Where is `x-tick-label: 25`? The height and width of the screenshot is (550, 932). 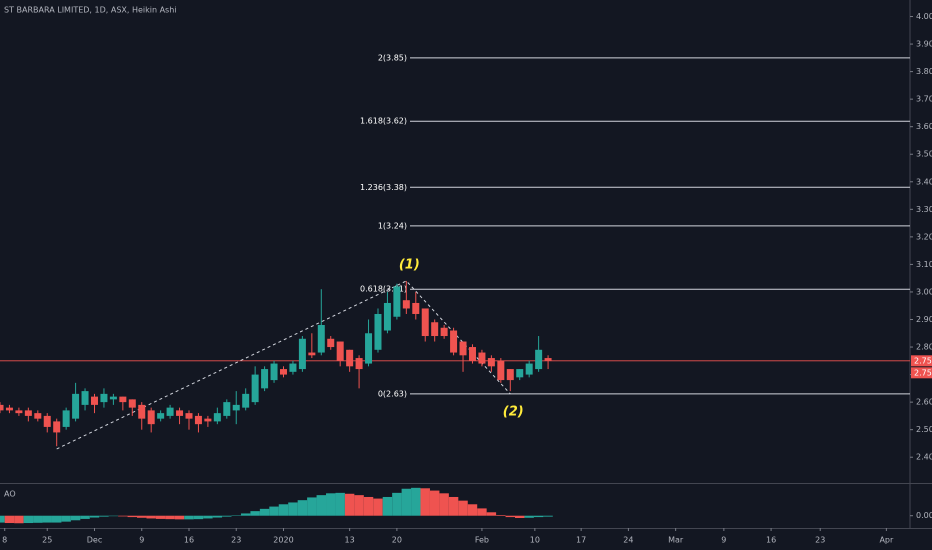
x-tick-label: 25 is located at coordinates (47, 540).